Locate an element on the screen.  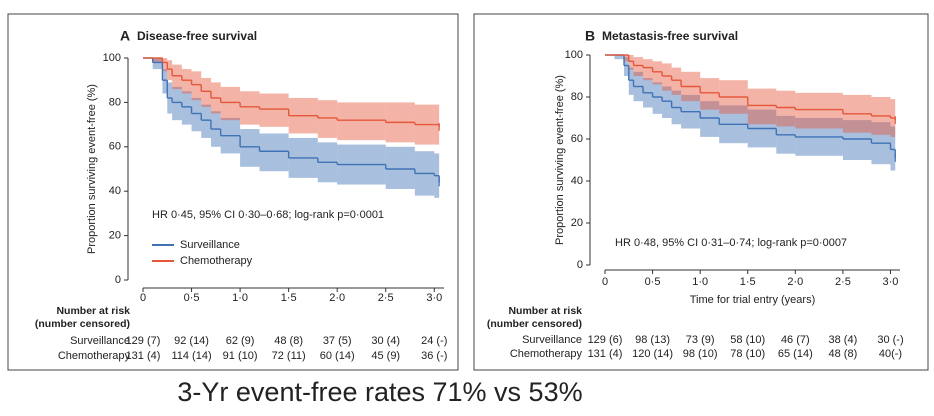
x-tick-label: 2·5 is located at coordinates (843, 282).